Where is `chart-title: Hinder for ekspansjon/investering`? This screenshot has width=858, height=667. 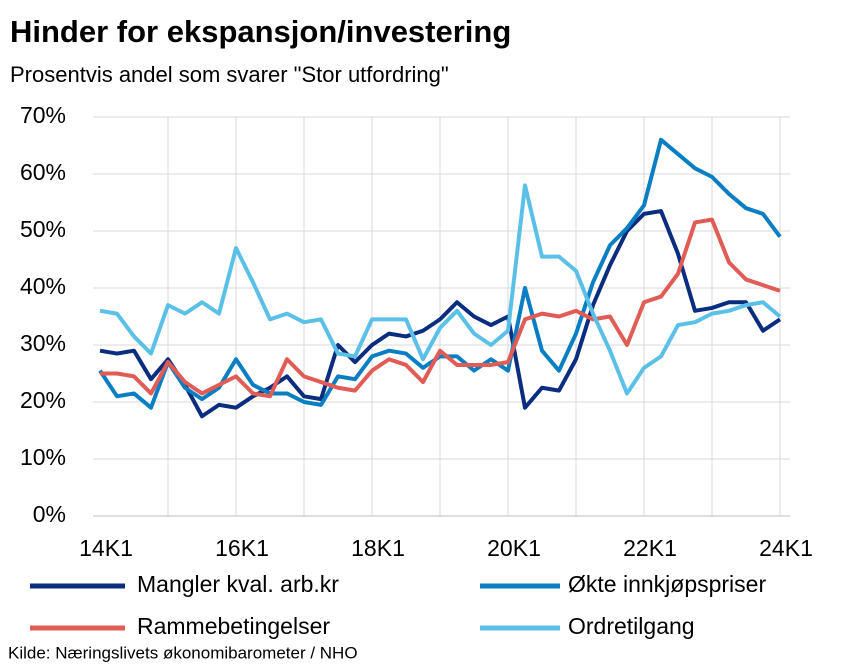
chart-title: Hinder for ekspansjon/investering is located at coordinates (260, 31).